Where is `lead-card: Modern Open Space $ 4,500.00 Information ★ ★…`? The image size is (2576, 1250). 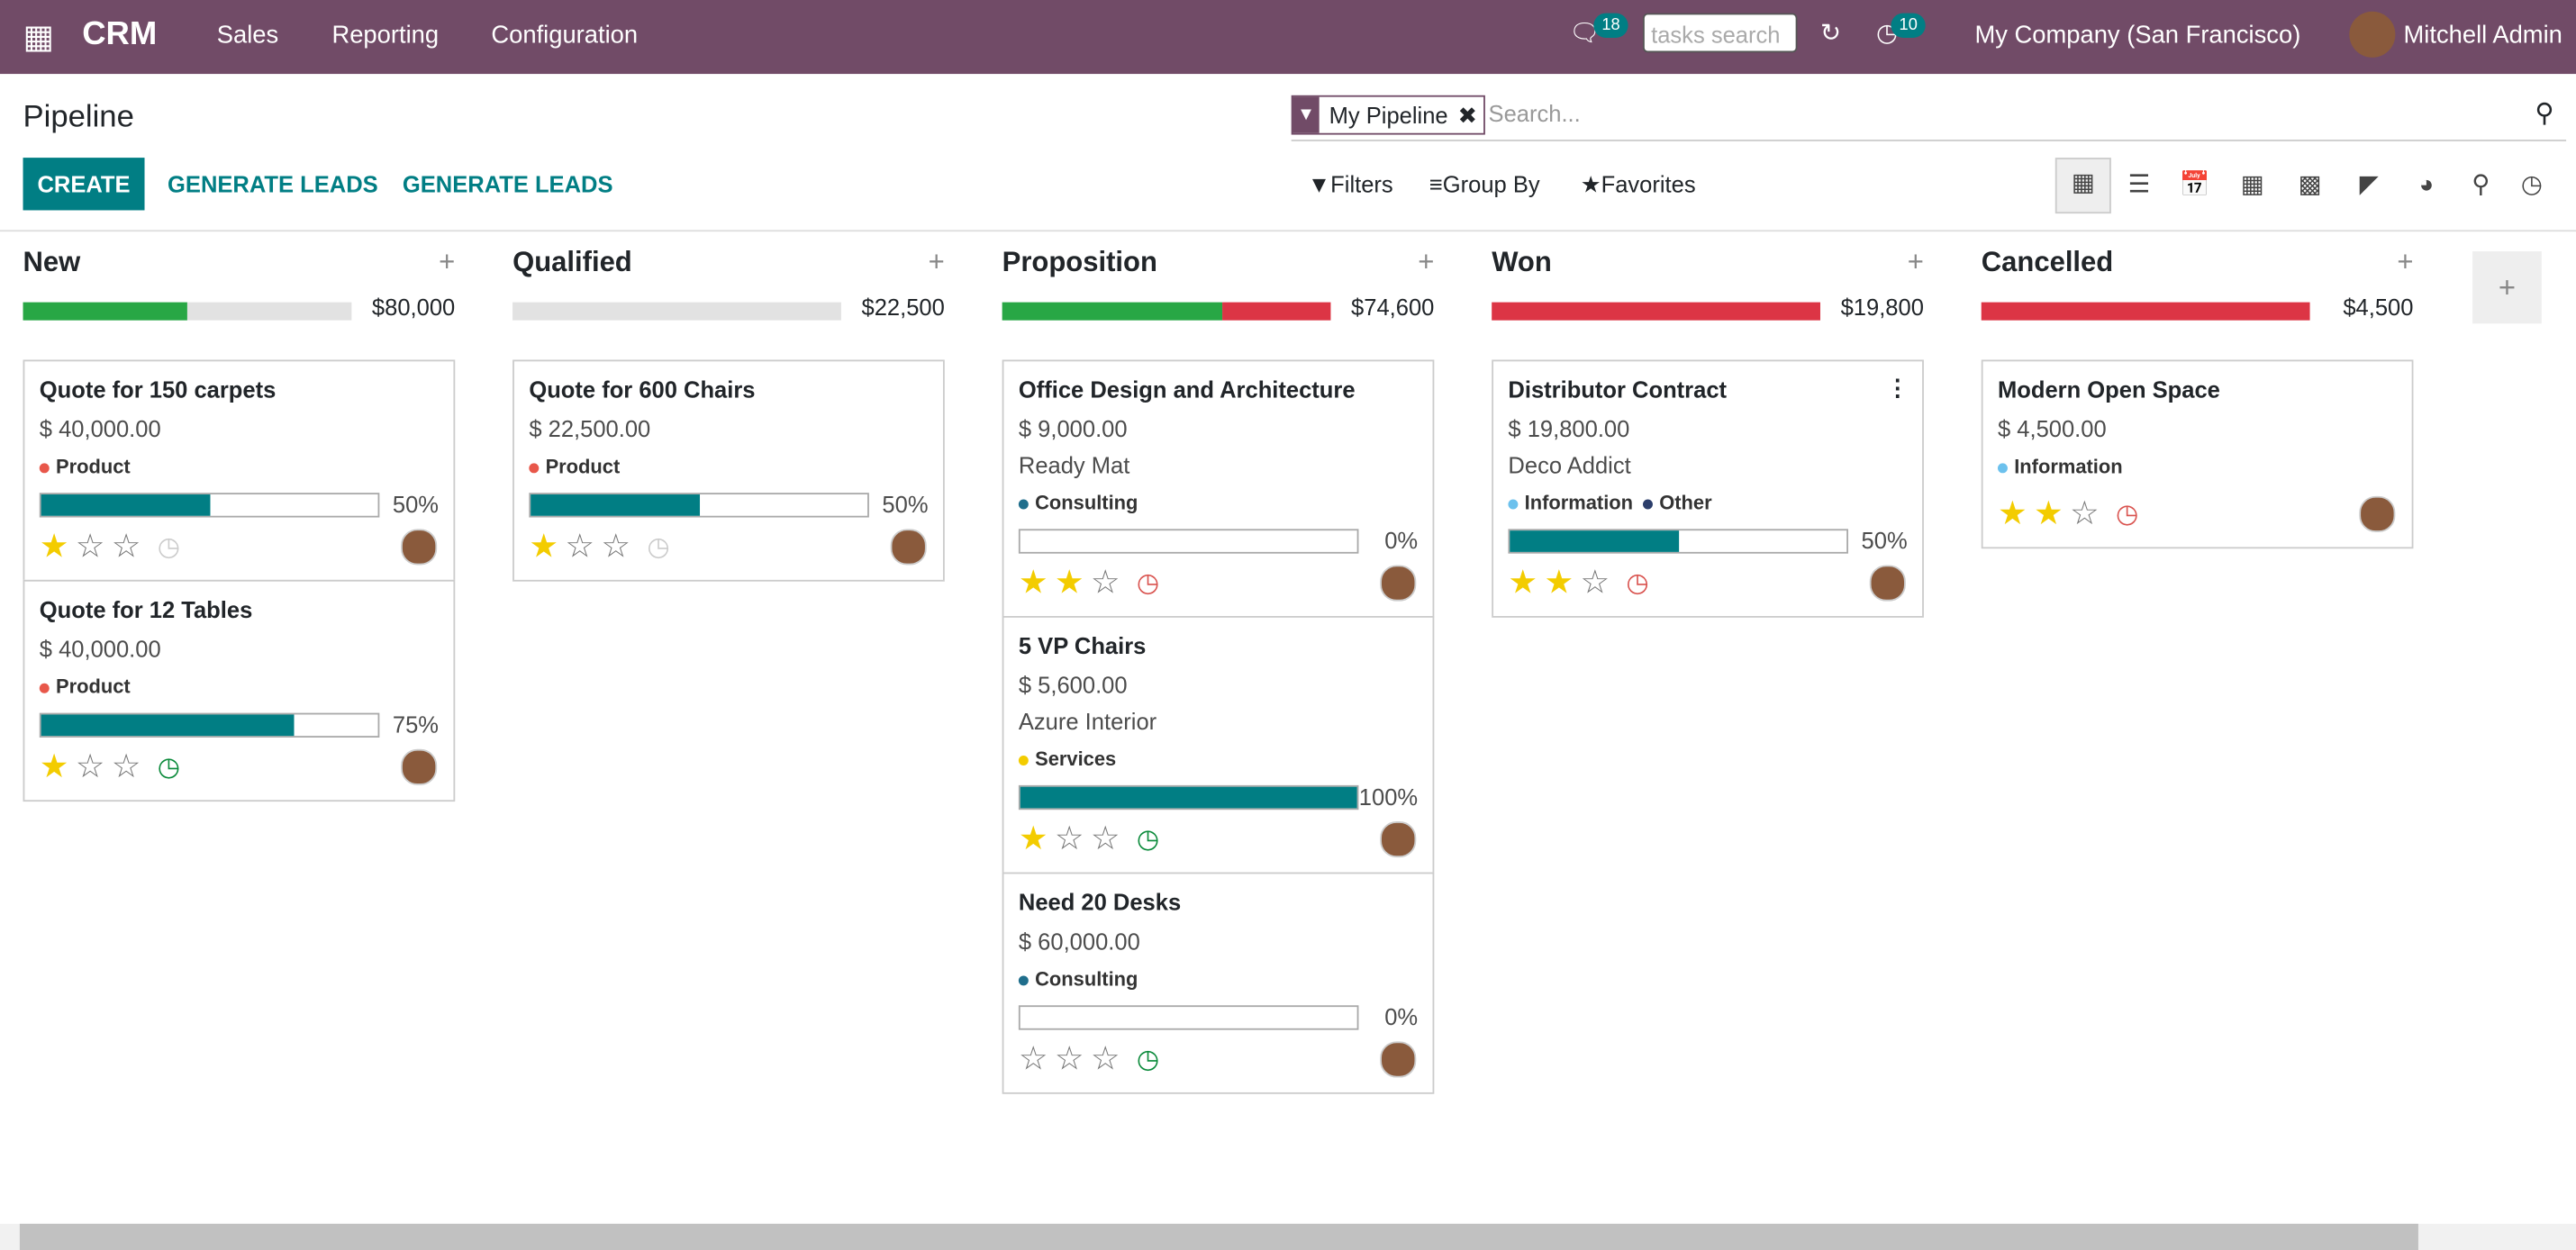 lead-card: Modern Open Space $ 4,500.00 Information ★ ★… is located at coordinates (2197, 454).